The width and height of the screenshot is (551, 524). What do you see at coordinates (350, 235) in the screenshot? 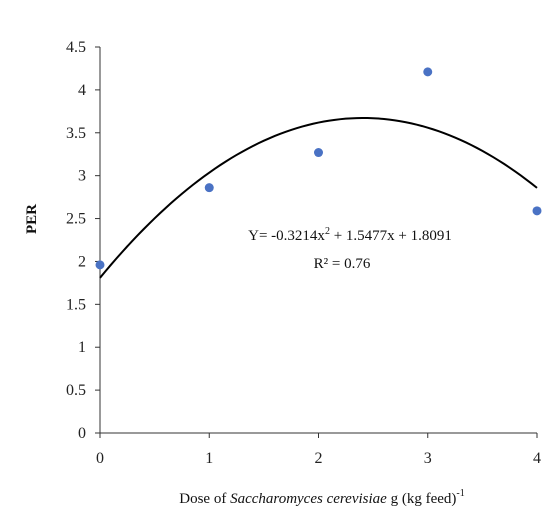
I see `trendline-equation: Y= -0.3214x2 + 1.5477x + 1.8091` at bounding box center [350, 235].